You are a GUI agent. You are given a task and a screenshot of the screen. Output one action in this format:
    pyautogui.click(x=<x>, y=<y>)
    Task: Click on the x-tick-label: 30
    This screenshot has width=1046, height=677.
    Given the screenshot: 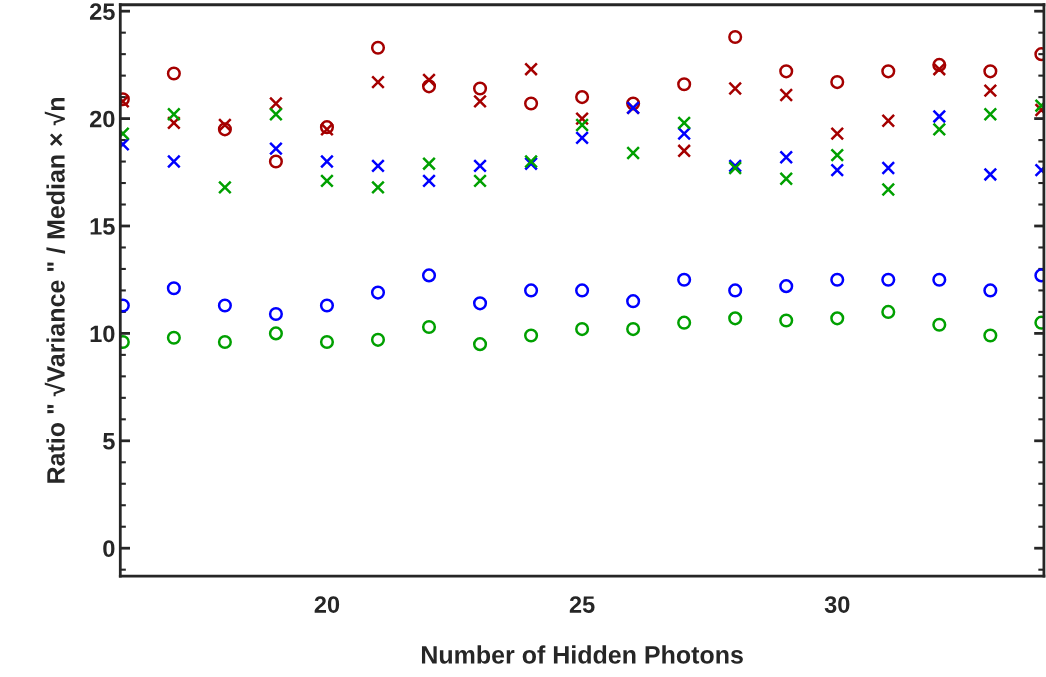 What is the action you would take?
    pyautogui.click(x=837, y=604)
    